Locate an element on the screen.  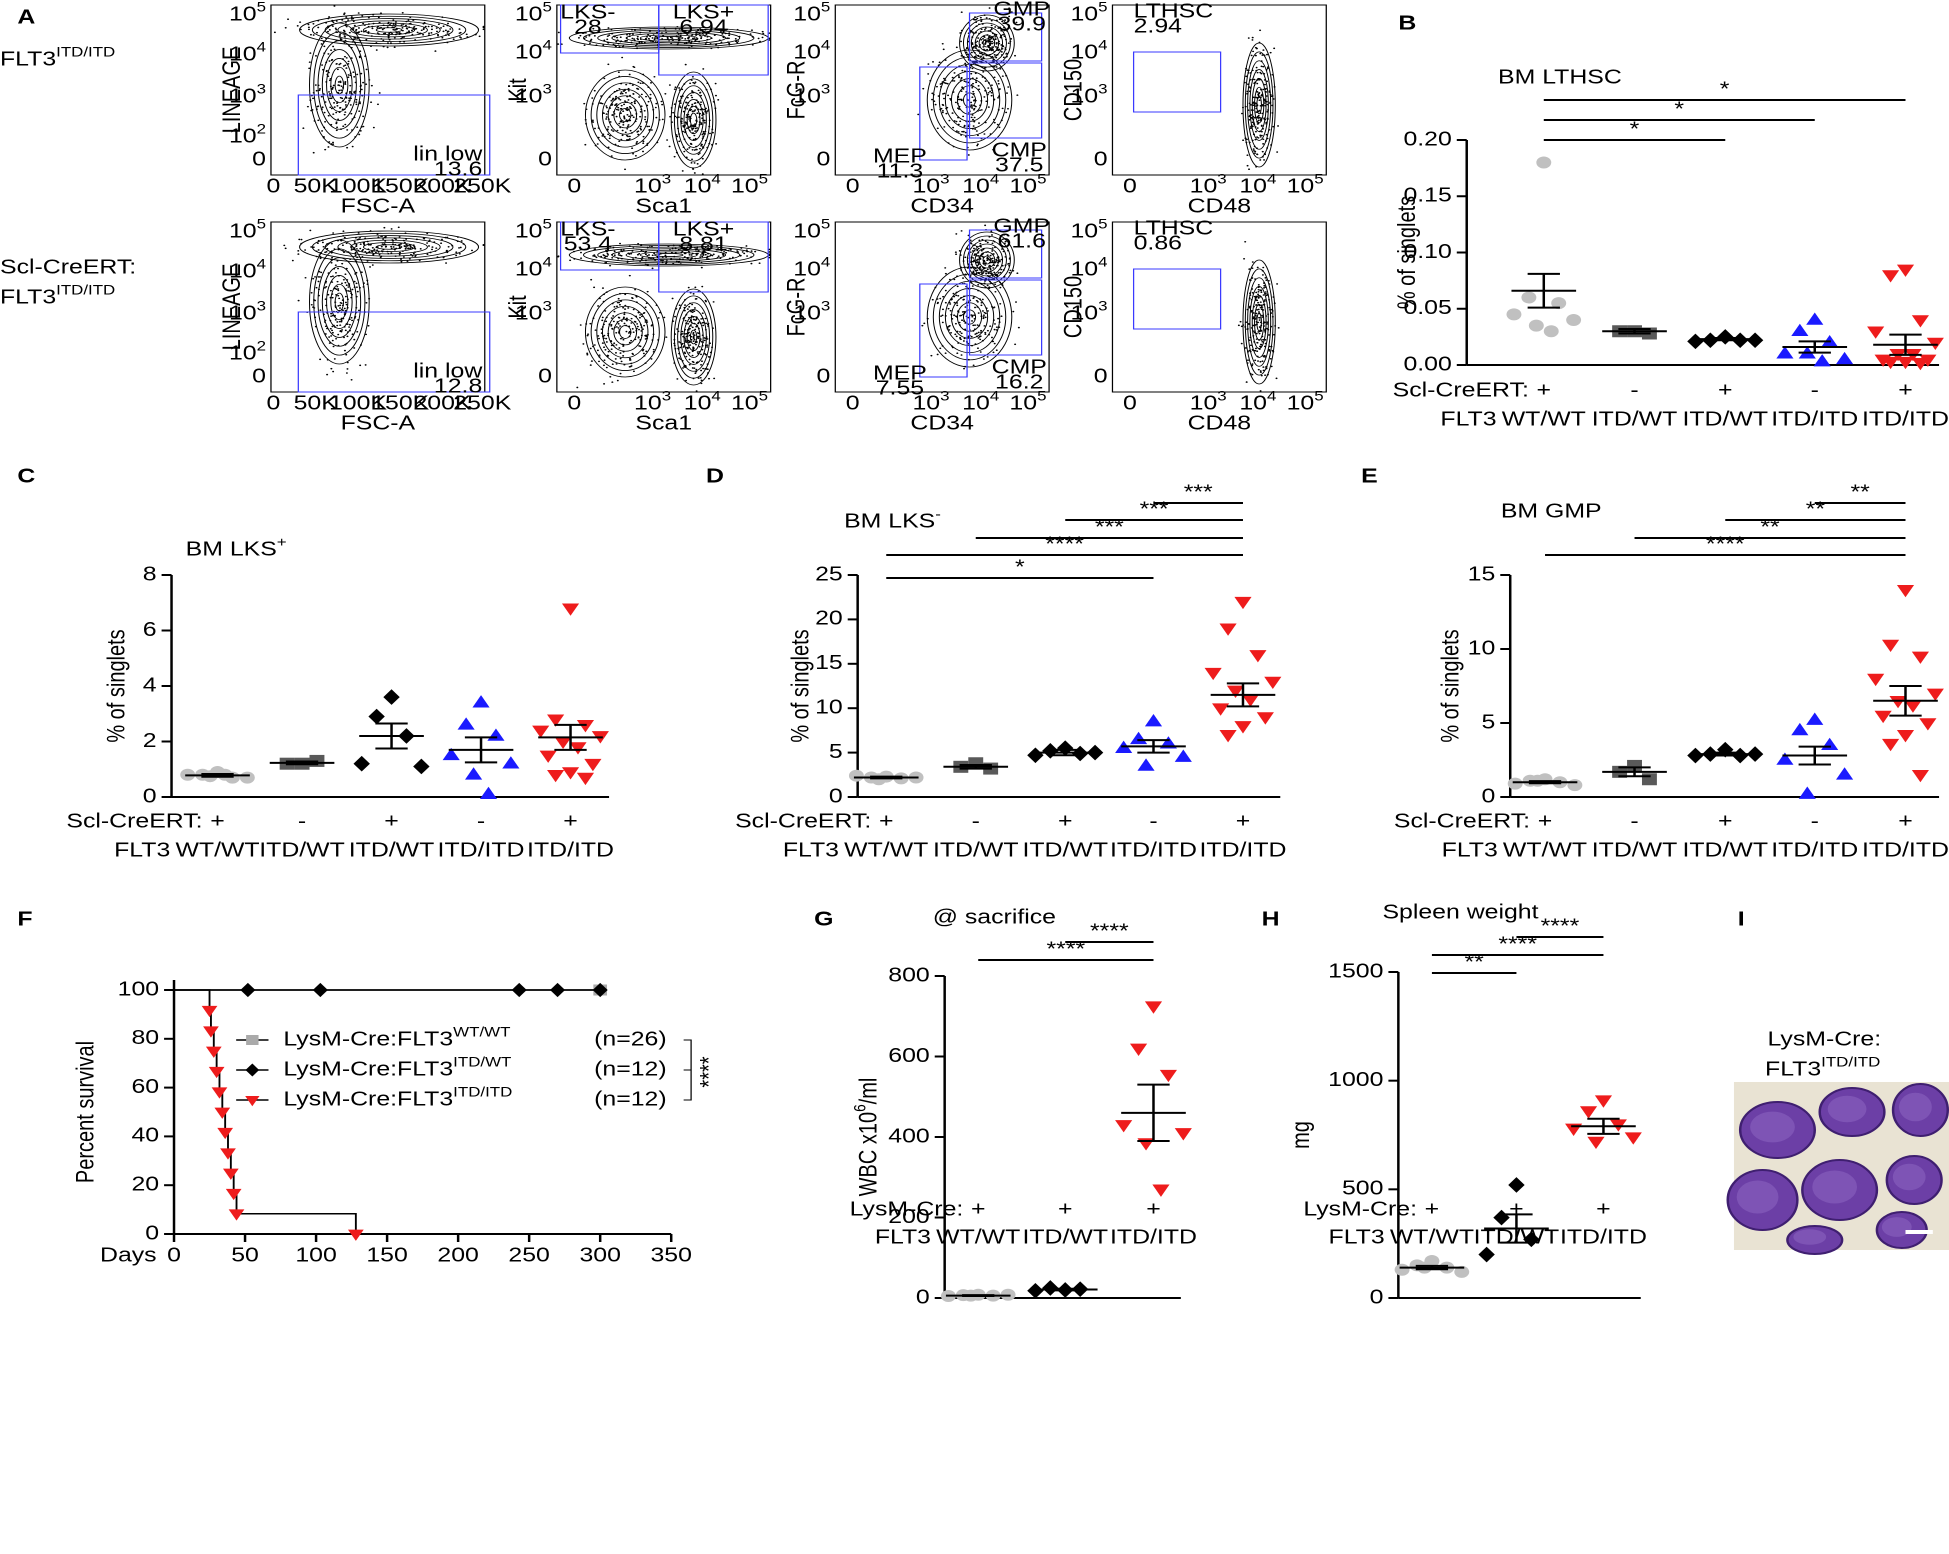
significance-label: * is located at coordinates (1725, 89).